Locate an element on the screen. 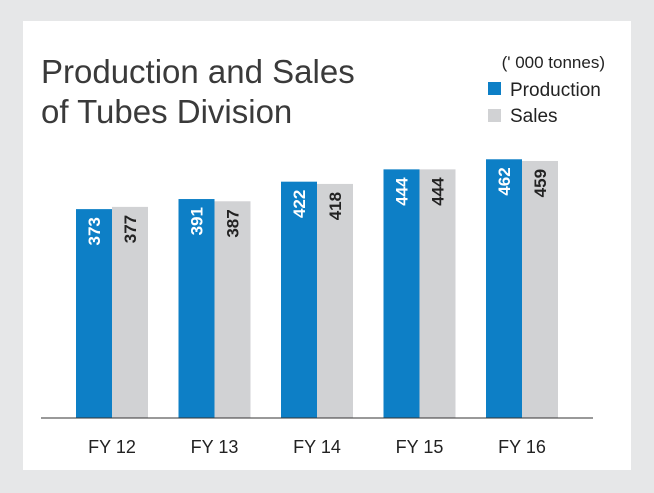  legend-swatch-production is located at coordinates (494, 88).